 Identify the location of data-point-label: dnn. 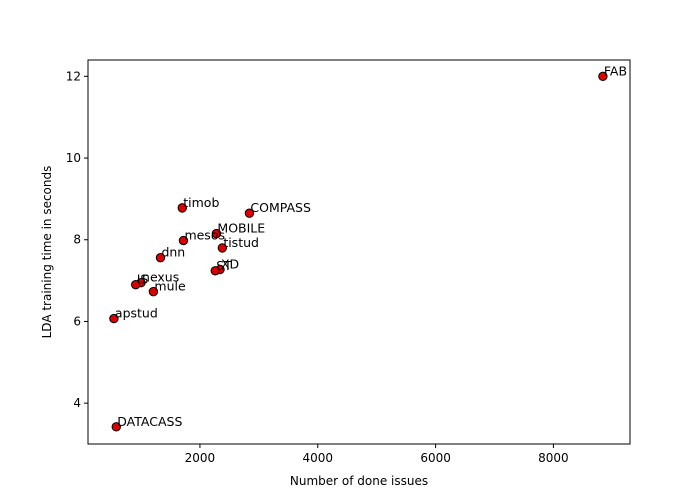
(173, 252).